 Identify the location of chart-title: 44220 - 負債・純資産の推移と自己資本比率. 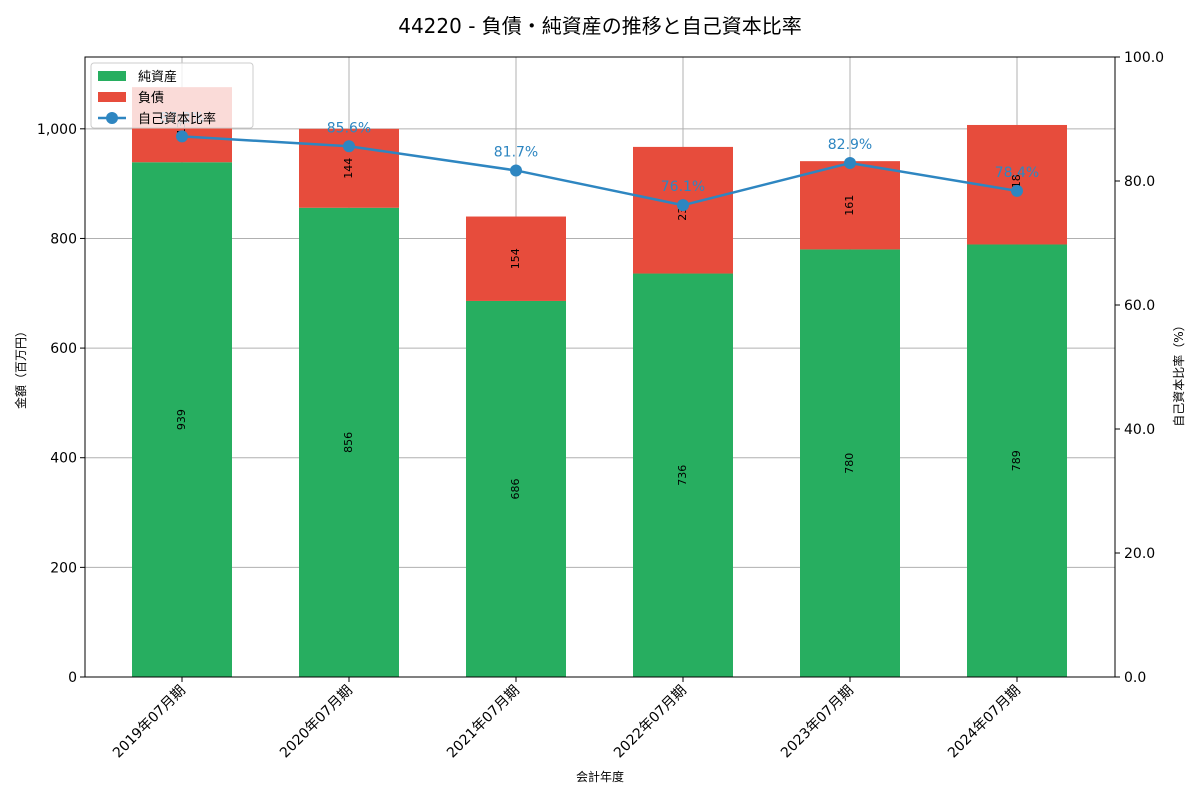
(600, 26).